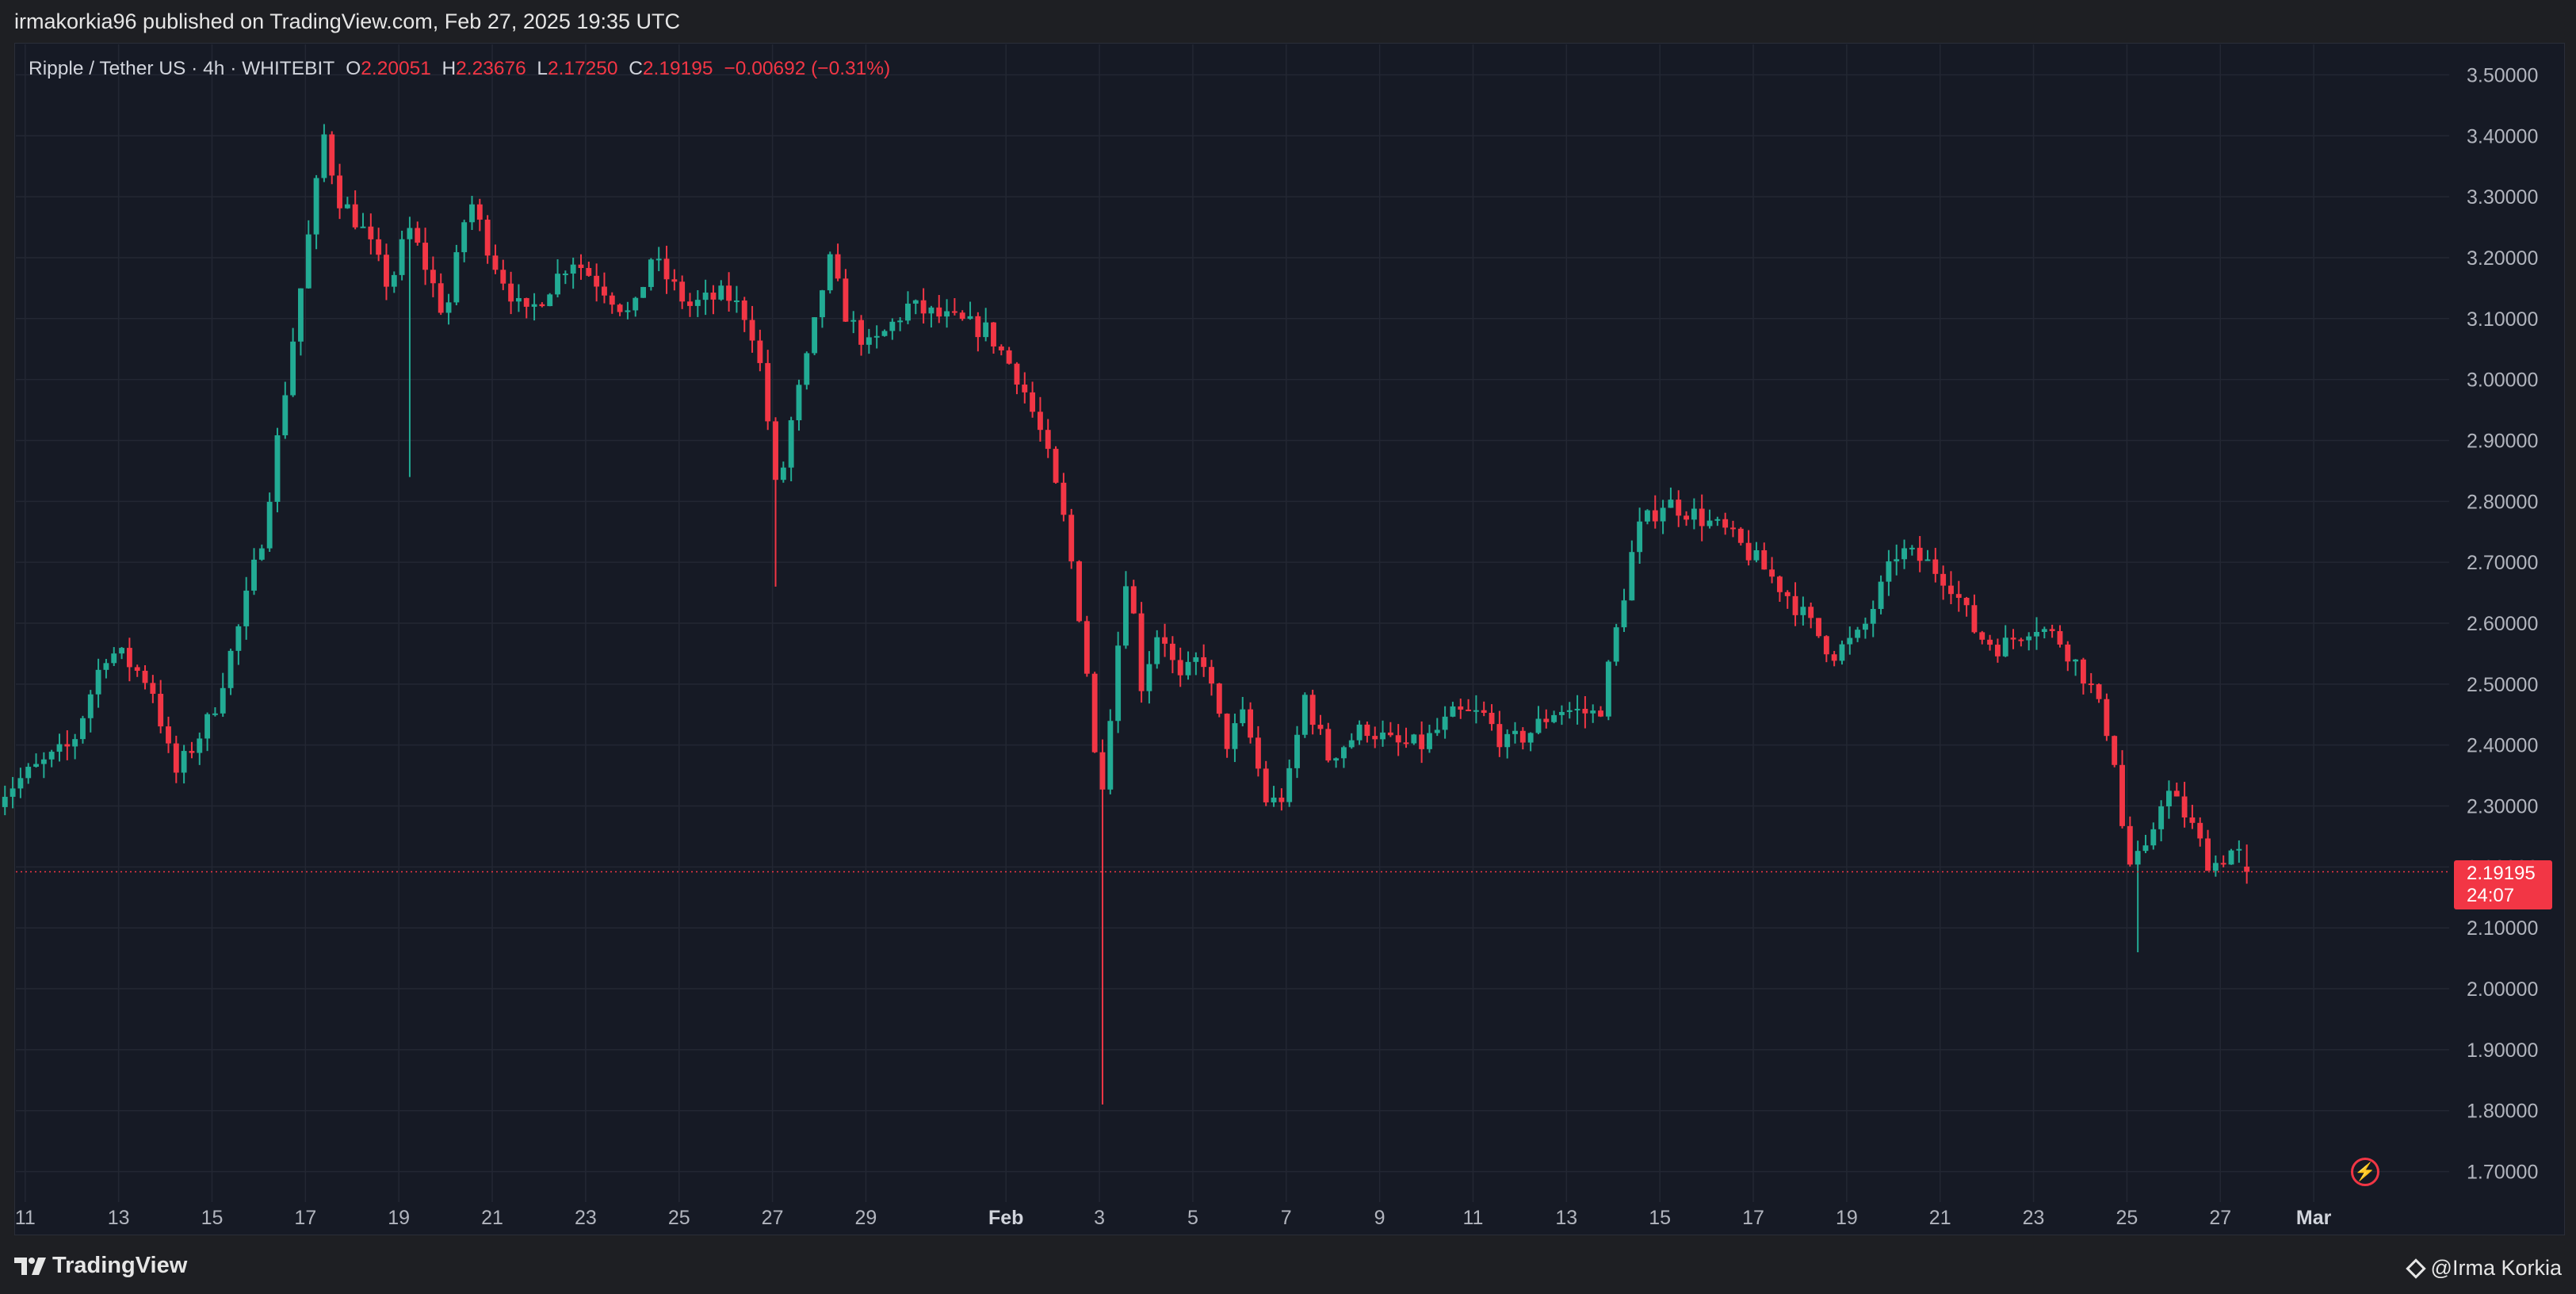  What do you see at coordinates (1099, 1218) in the screenshot?
I see `x-tick-label: 3` at bounding box center [1099, 1218].